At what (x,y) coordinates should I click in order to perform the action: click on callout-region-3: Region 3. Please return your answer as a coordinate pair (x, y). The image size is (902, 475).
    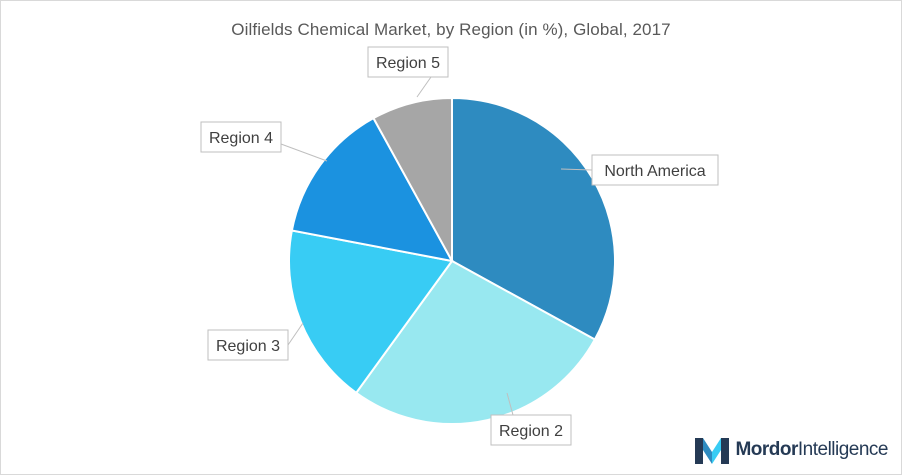
    Looking at the image, I should click on (248, 345).